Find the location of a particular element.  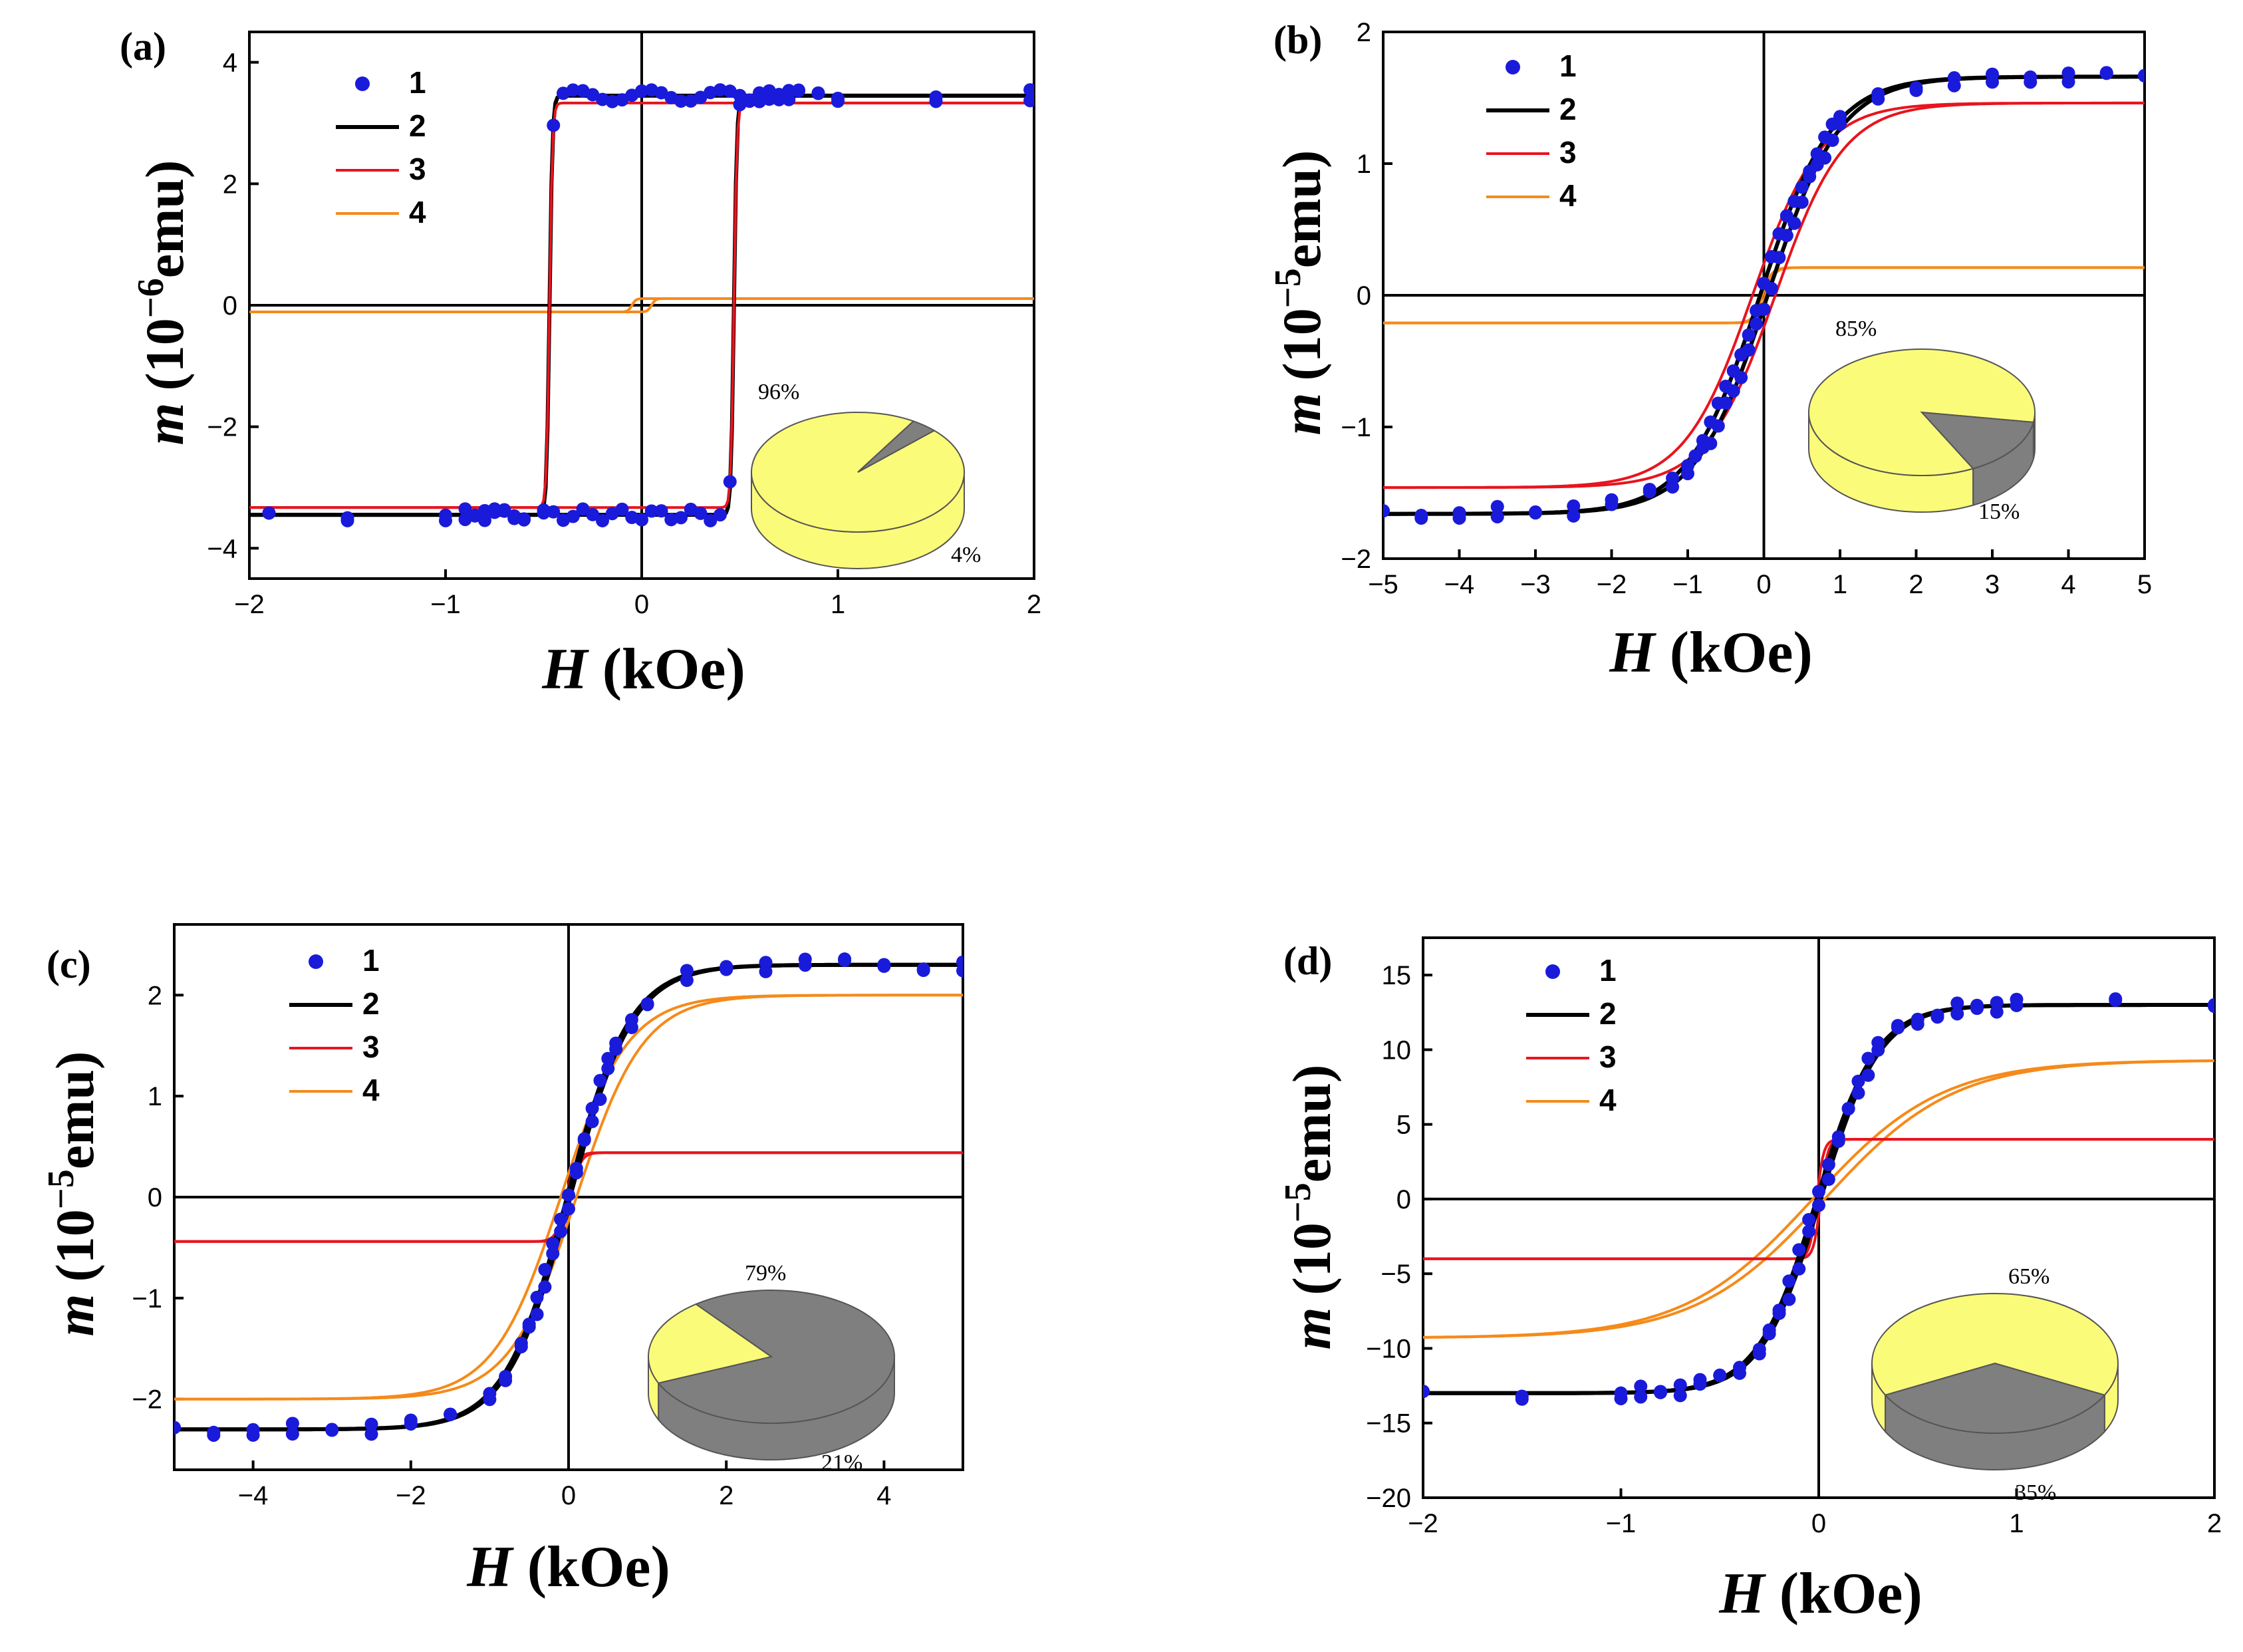

legend-label-1: 1 is located at coordinates (417, 82).